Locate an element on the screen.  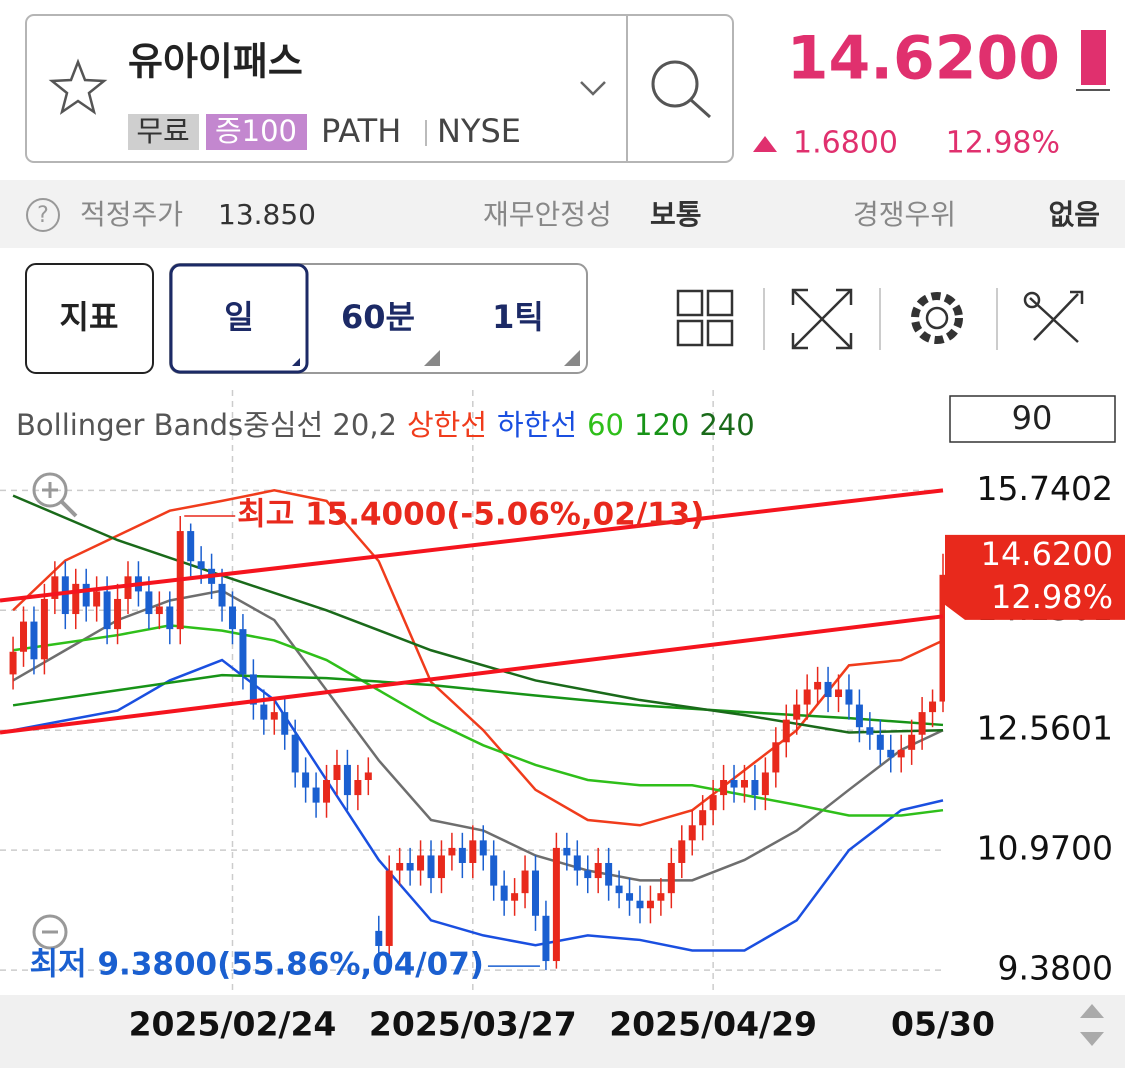
layout-icon is located at coordinates (705, 318).